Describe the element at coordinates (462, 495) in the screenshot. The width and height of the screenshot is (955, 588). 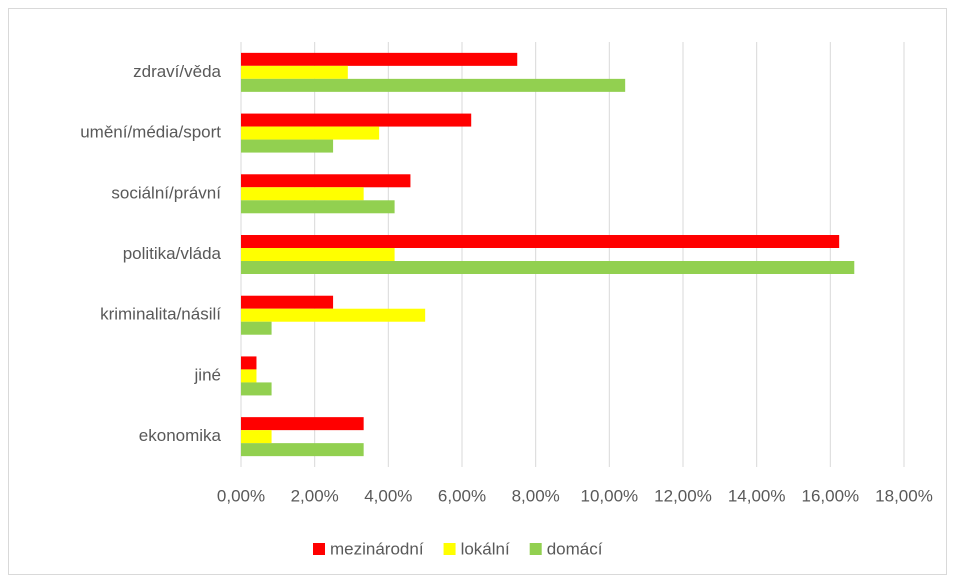
I see `x-tick-label: 6,00%` at that location.